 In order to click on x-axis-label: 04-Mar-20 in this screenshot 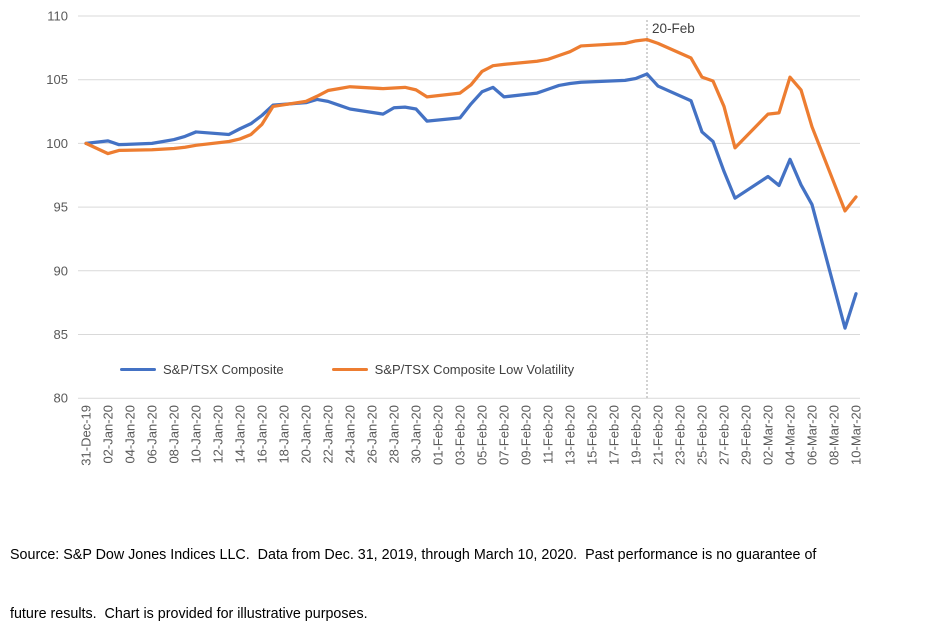, I will do `click(790, 435)`.